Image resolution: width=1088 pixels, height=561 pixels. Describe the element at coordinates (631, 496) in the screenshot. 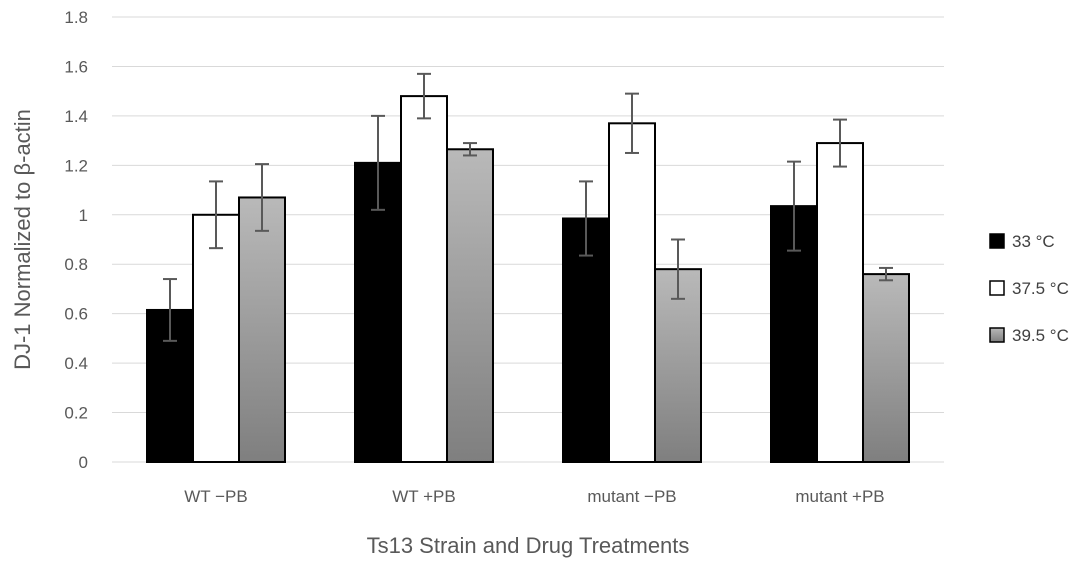

I see `x-tick-label: mutant −PB` at that location.